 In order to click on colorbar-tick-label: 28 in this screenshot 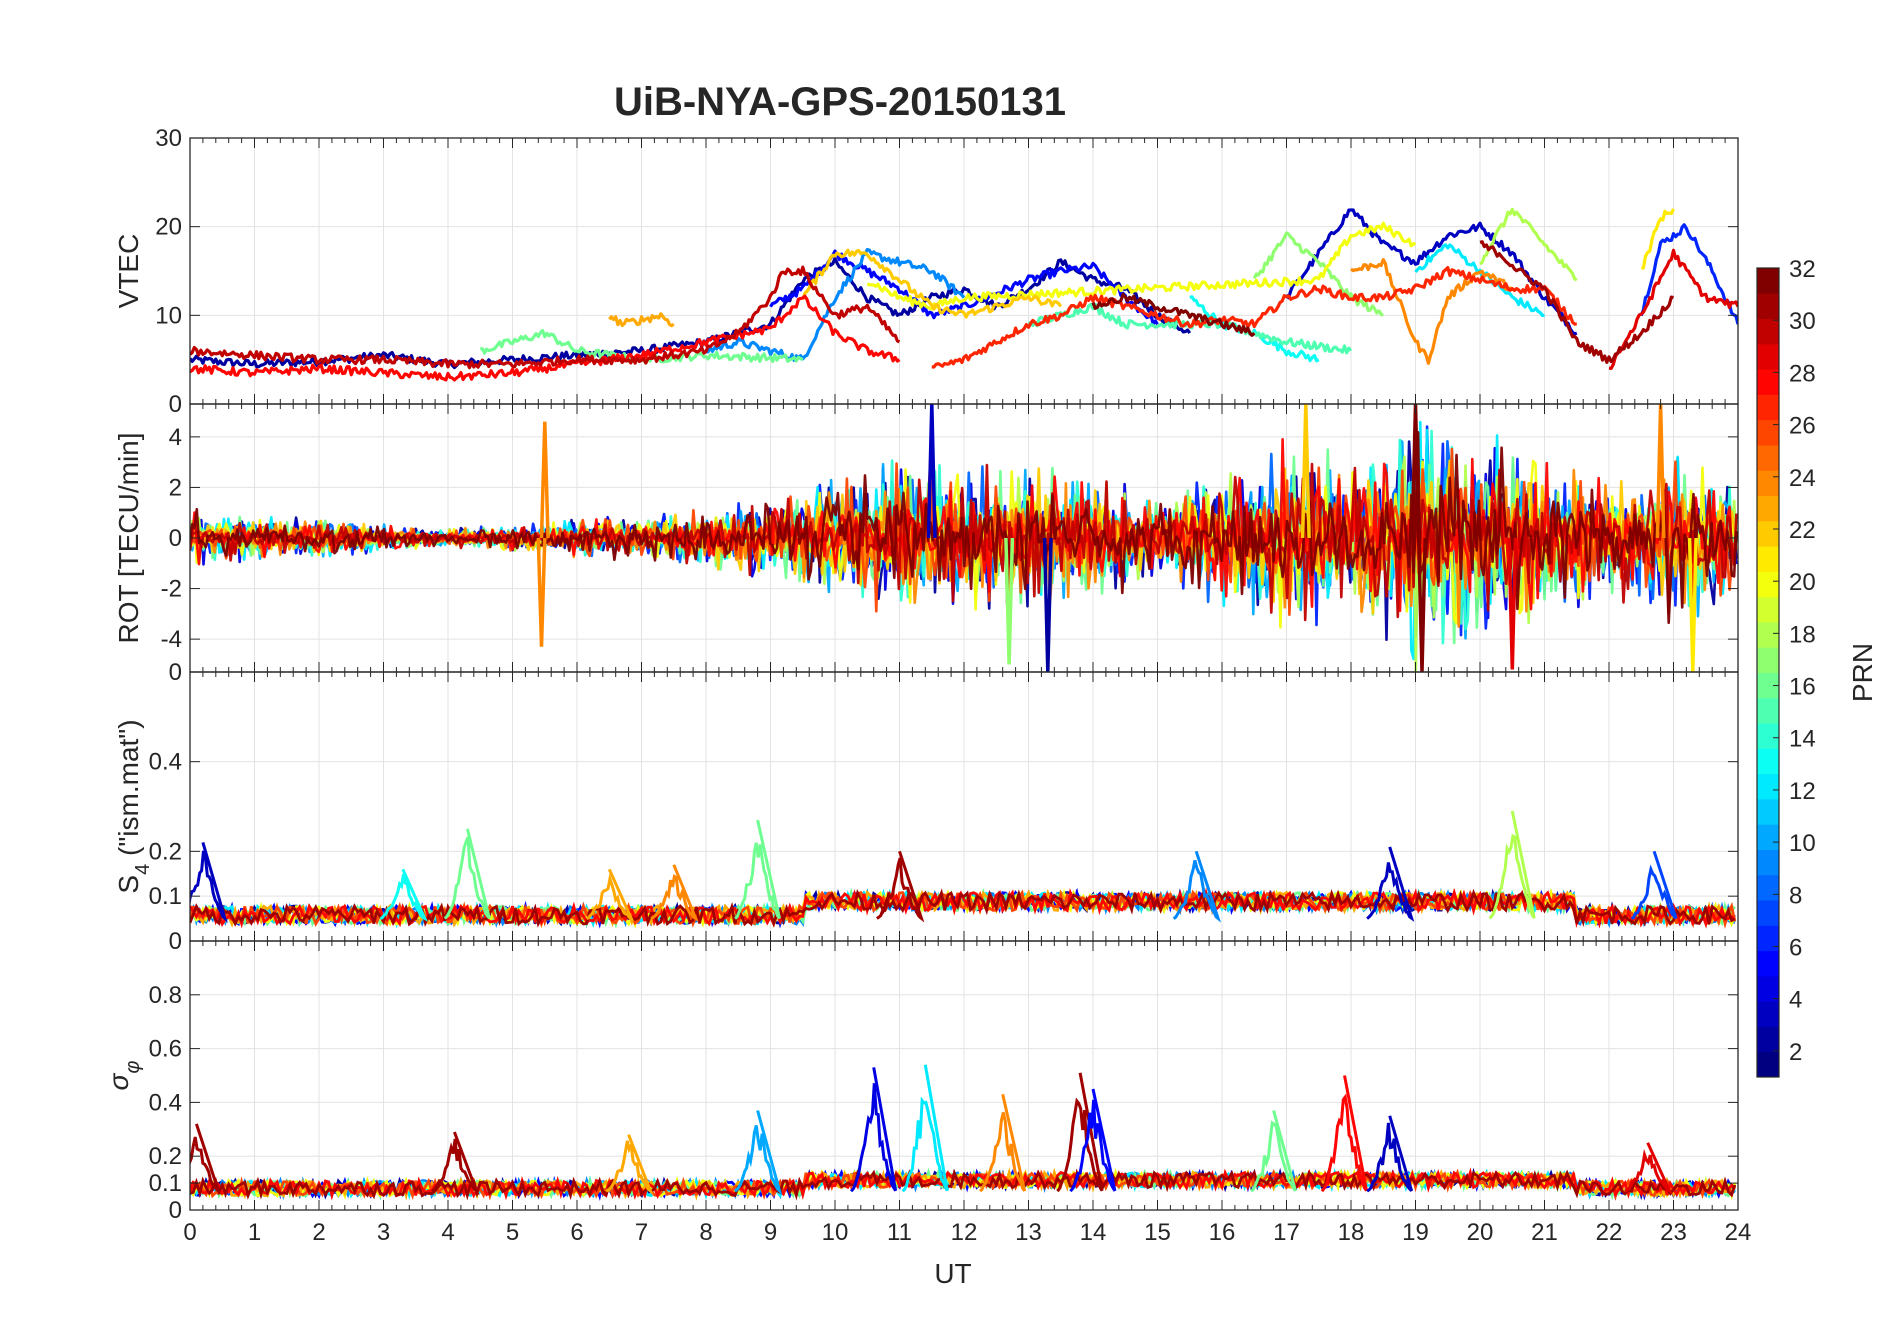, I will do `click(1802, 373)`.